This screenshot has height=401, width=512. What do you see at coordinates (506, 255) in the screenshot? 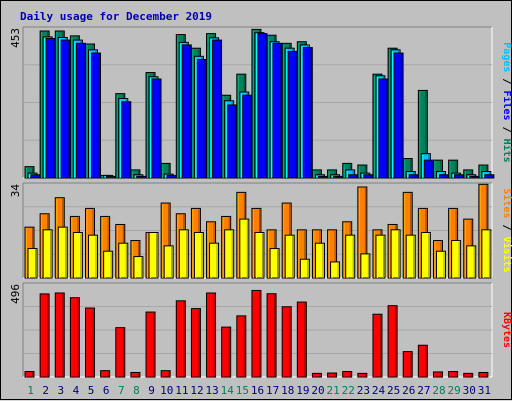
I see `legend-label-visits: Visits` at bounding box center [506, 255].